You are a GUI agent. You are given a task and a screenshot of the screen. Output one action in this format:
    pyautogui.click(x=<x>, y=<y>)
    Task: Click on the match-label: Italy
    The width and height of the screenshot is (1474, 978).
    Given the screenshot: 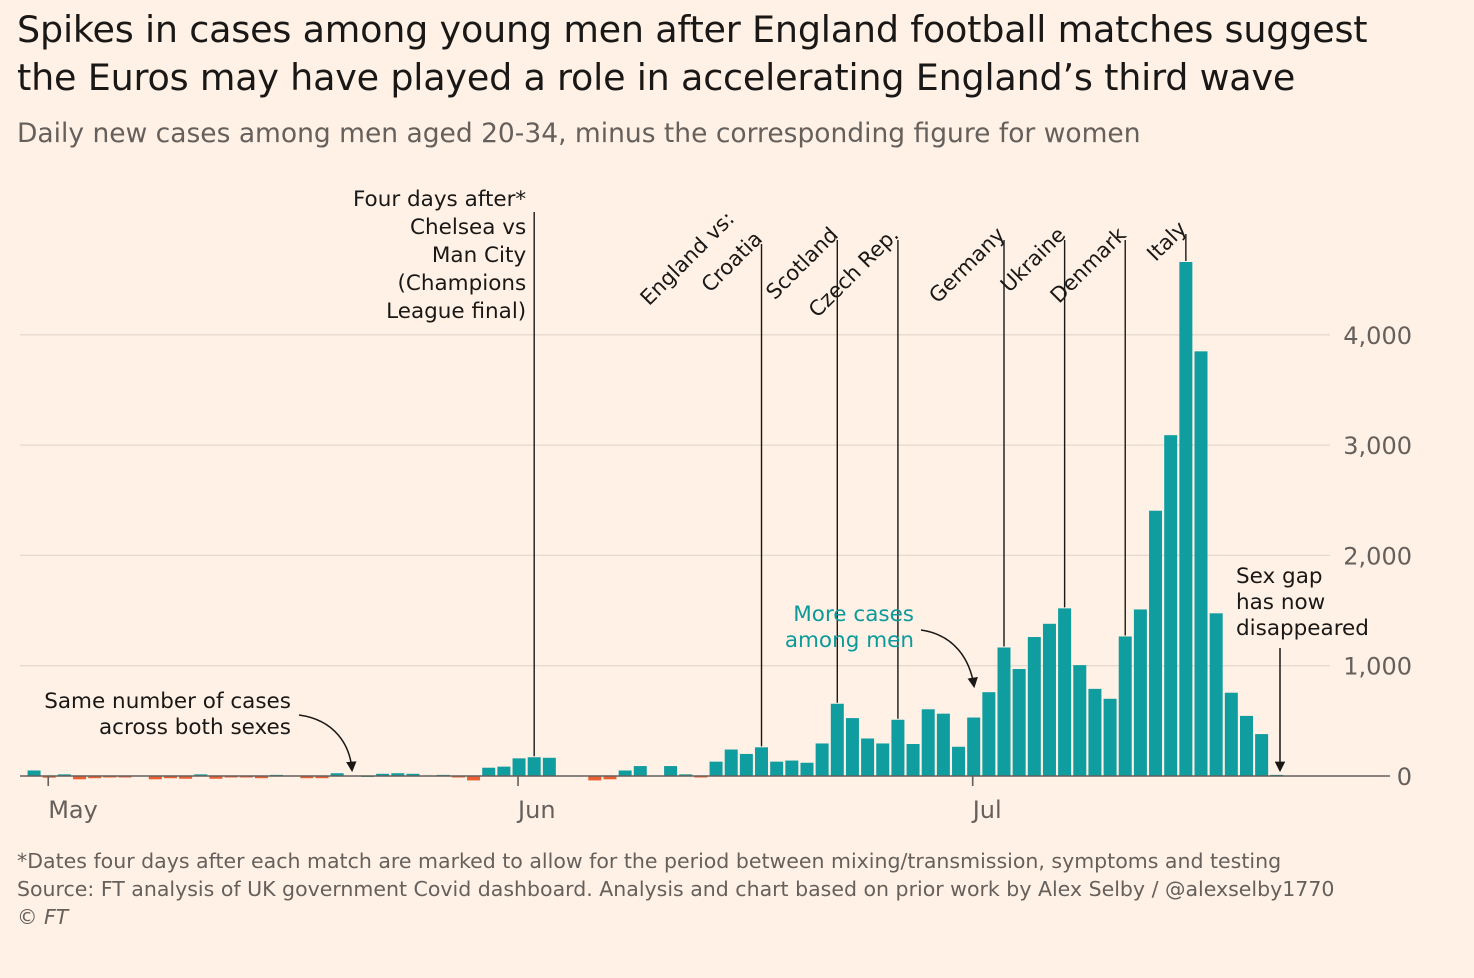 What is the action you would take?
    pyautogui.click(x=1166, y=241)
    